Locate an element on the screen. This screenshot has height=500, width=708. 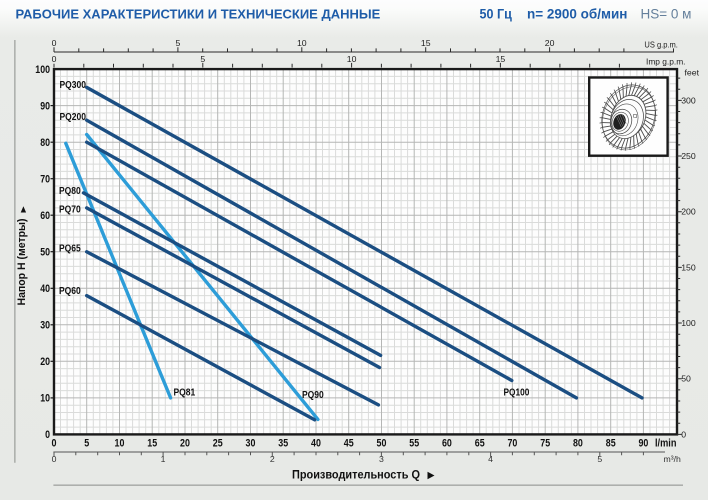
svg-text: 1 is located at coordinates (163, 459).